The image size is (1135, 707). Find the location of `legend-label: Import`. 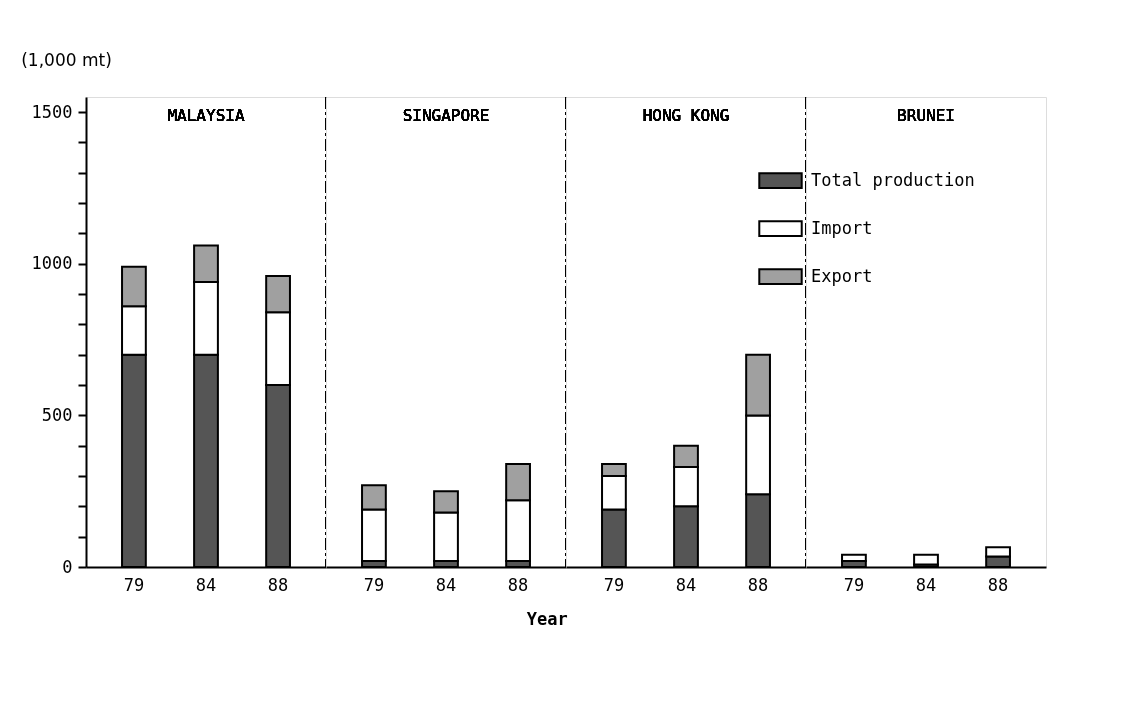

legend-label: Import is located at coordinates (842, 227).